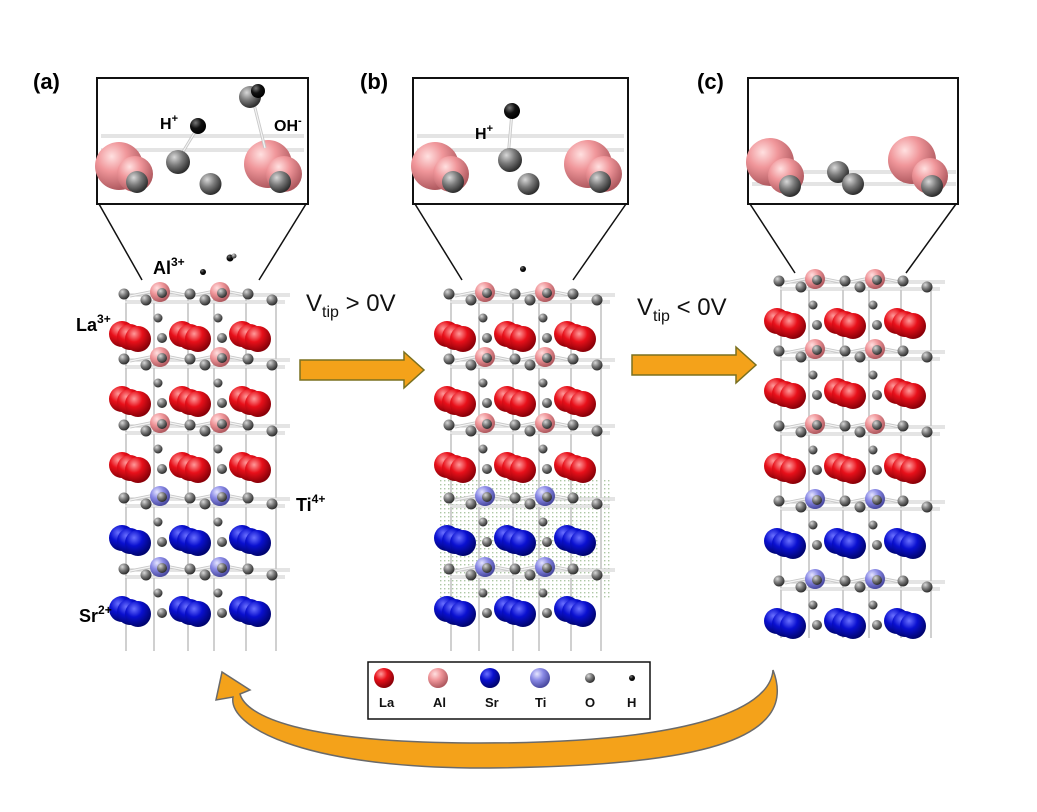 This screenshot has width=1037, height=812. Describe the element at coordinates (484, 133) in the screenshot. I see `inset-b-h-label: H+` at that location.